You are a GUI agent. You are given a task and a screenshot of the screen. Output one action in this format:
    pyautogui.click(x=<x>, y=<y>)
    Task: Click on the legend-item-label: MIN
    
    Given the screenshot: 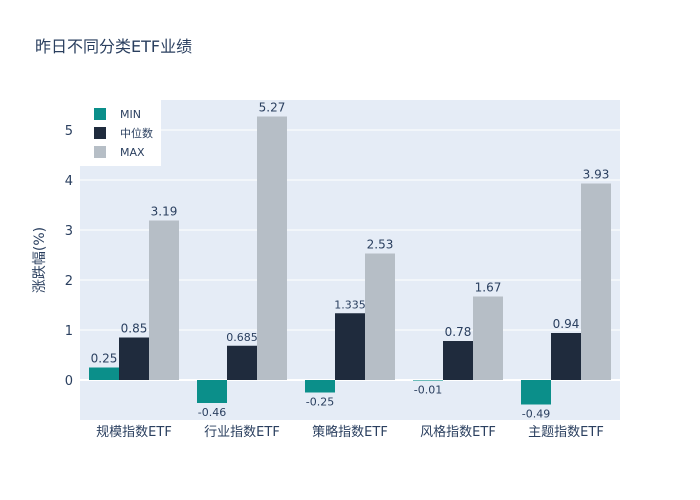 What is the action you would take?
    pyautogui.click(x=130, y=114)
    